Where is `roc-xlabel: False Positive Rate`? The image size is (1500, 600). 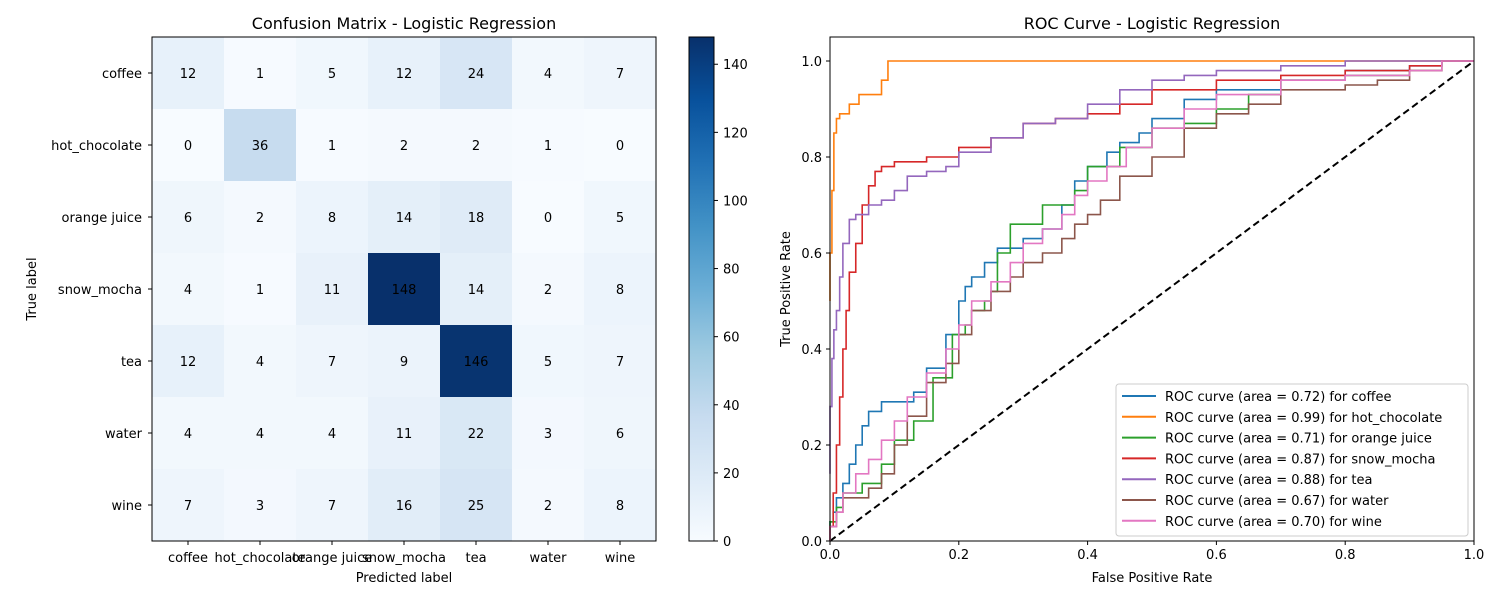 roc-xlabel: False Positive Rate is located at coordinates (1152, 578).